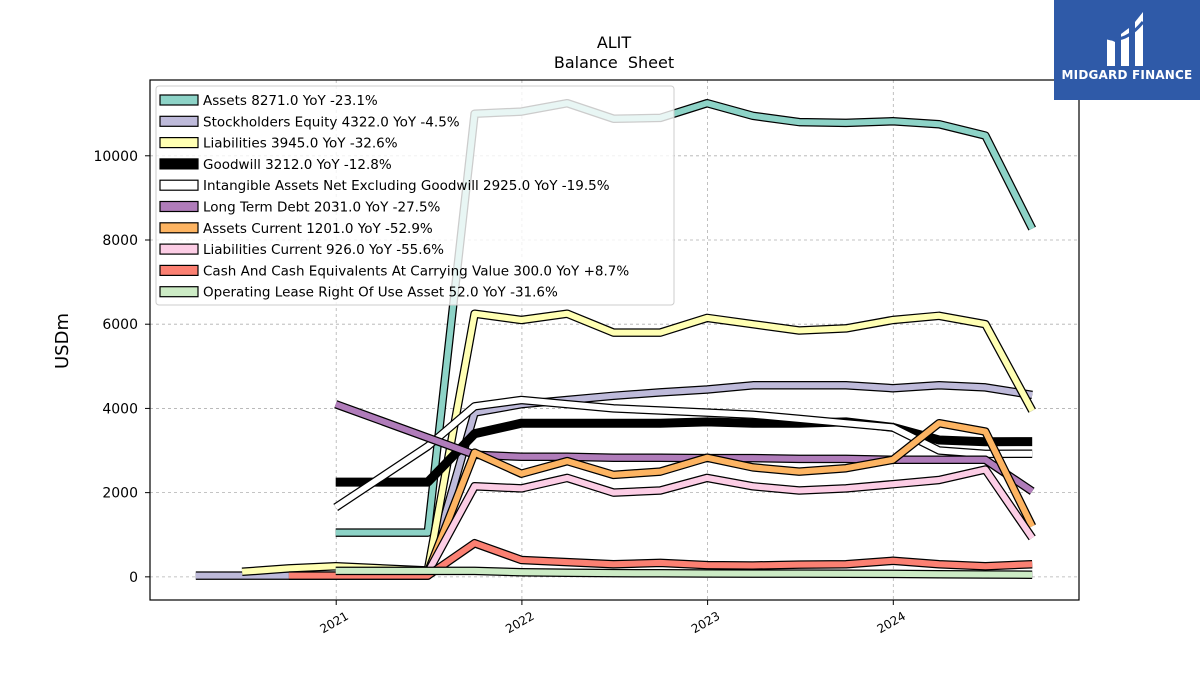  I want to click on legend-label: Stockholders Equity 4322.0 YoY -4.5%, so click(331, 122).